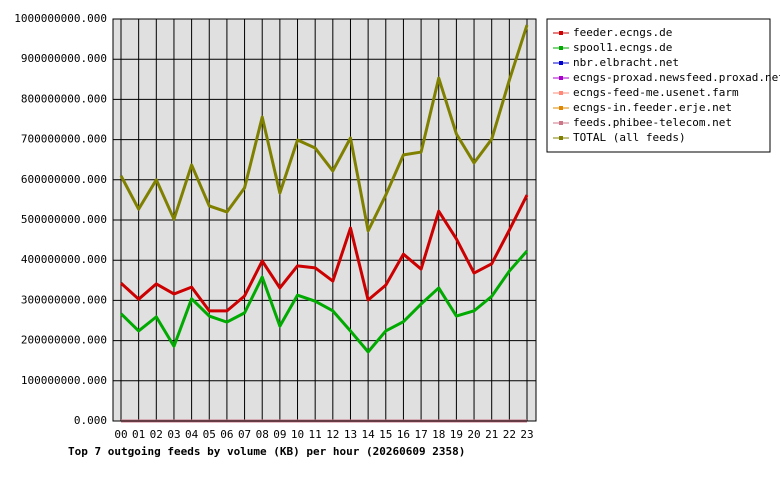 The width and height of the screenshot is (780, 484). I want to click on x-tick-label: 20, so click(473, 434).